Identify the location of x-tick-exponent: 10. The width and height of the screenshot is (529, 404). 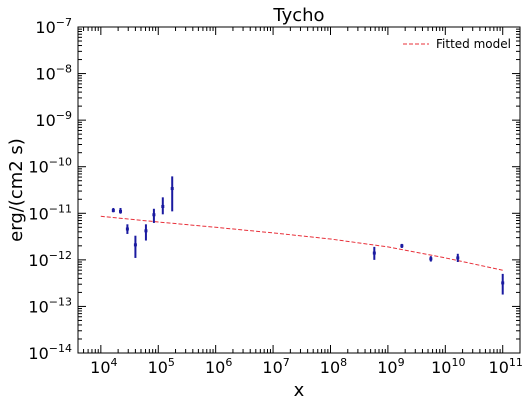
(458, 362).